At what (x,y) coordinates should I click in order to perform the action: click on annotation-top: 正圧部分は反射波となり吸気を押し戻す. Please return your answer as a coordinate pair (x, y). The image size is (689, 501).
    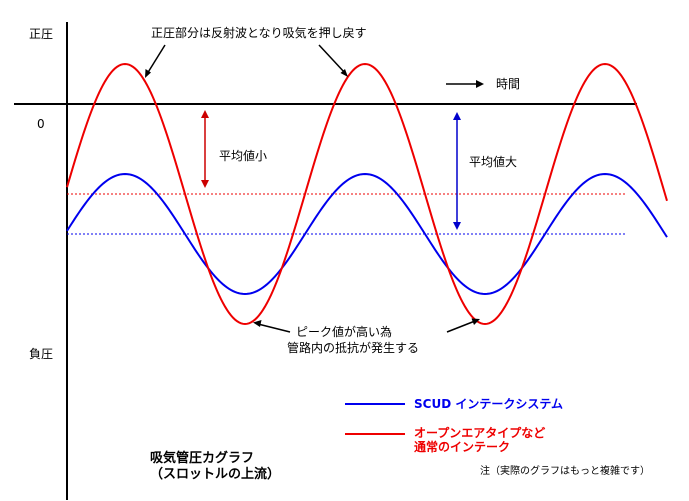
    Looking at the image, I should click on (259, 32).